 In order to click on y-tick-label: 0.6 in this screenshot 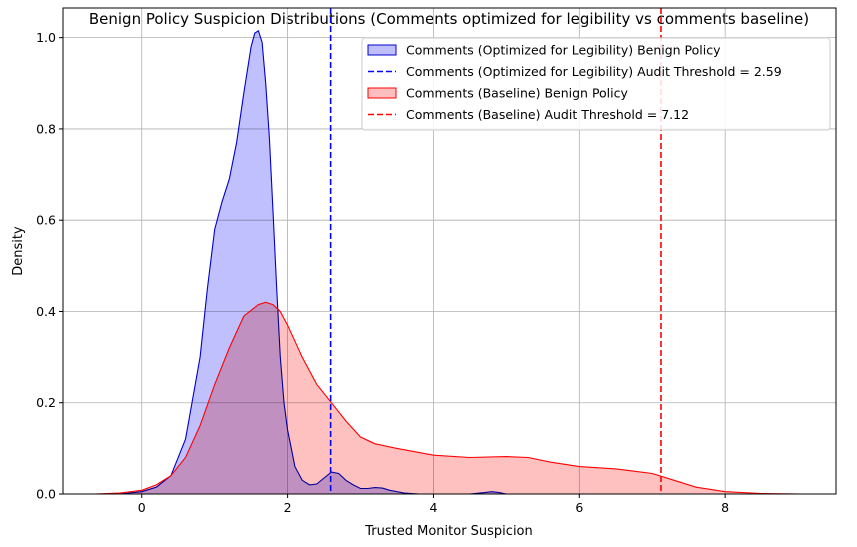, I will do `click(46, 220)`.